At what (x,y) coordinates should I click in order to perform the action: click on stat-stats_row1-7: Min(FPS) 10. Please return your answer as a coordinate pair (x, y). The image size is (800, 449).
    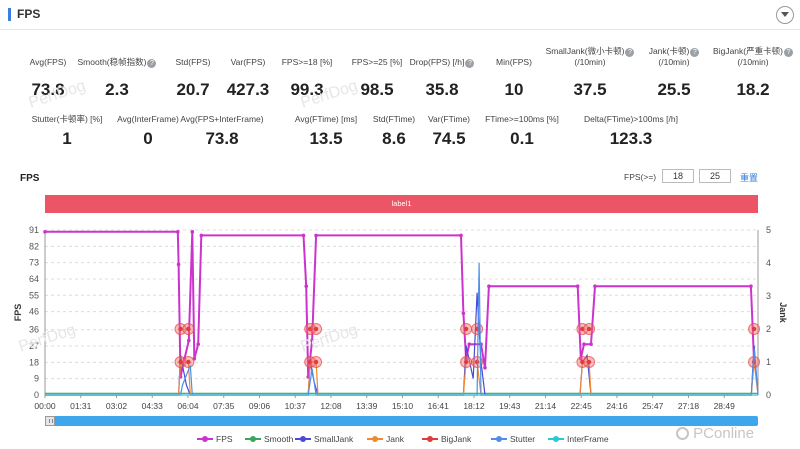
    Looking at the image, I should click on (514, 73).